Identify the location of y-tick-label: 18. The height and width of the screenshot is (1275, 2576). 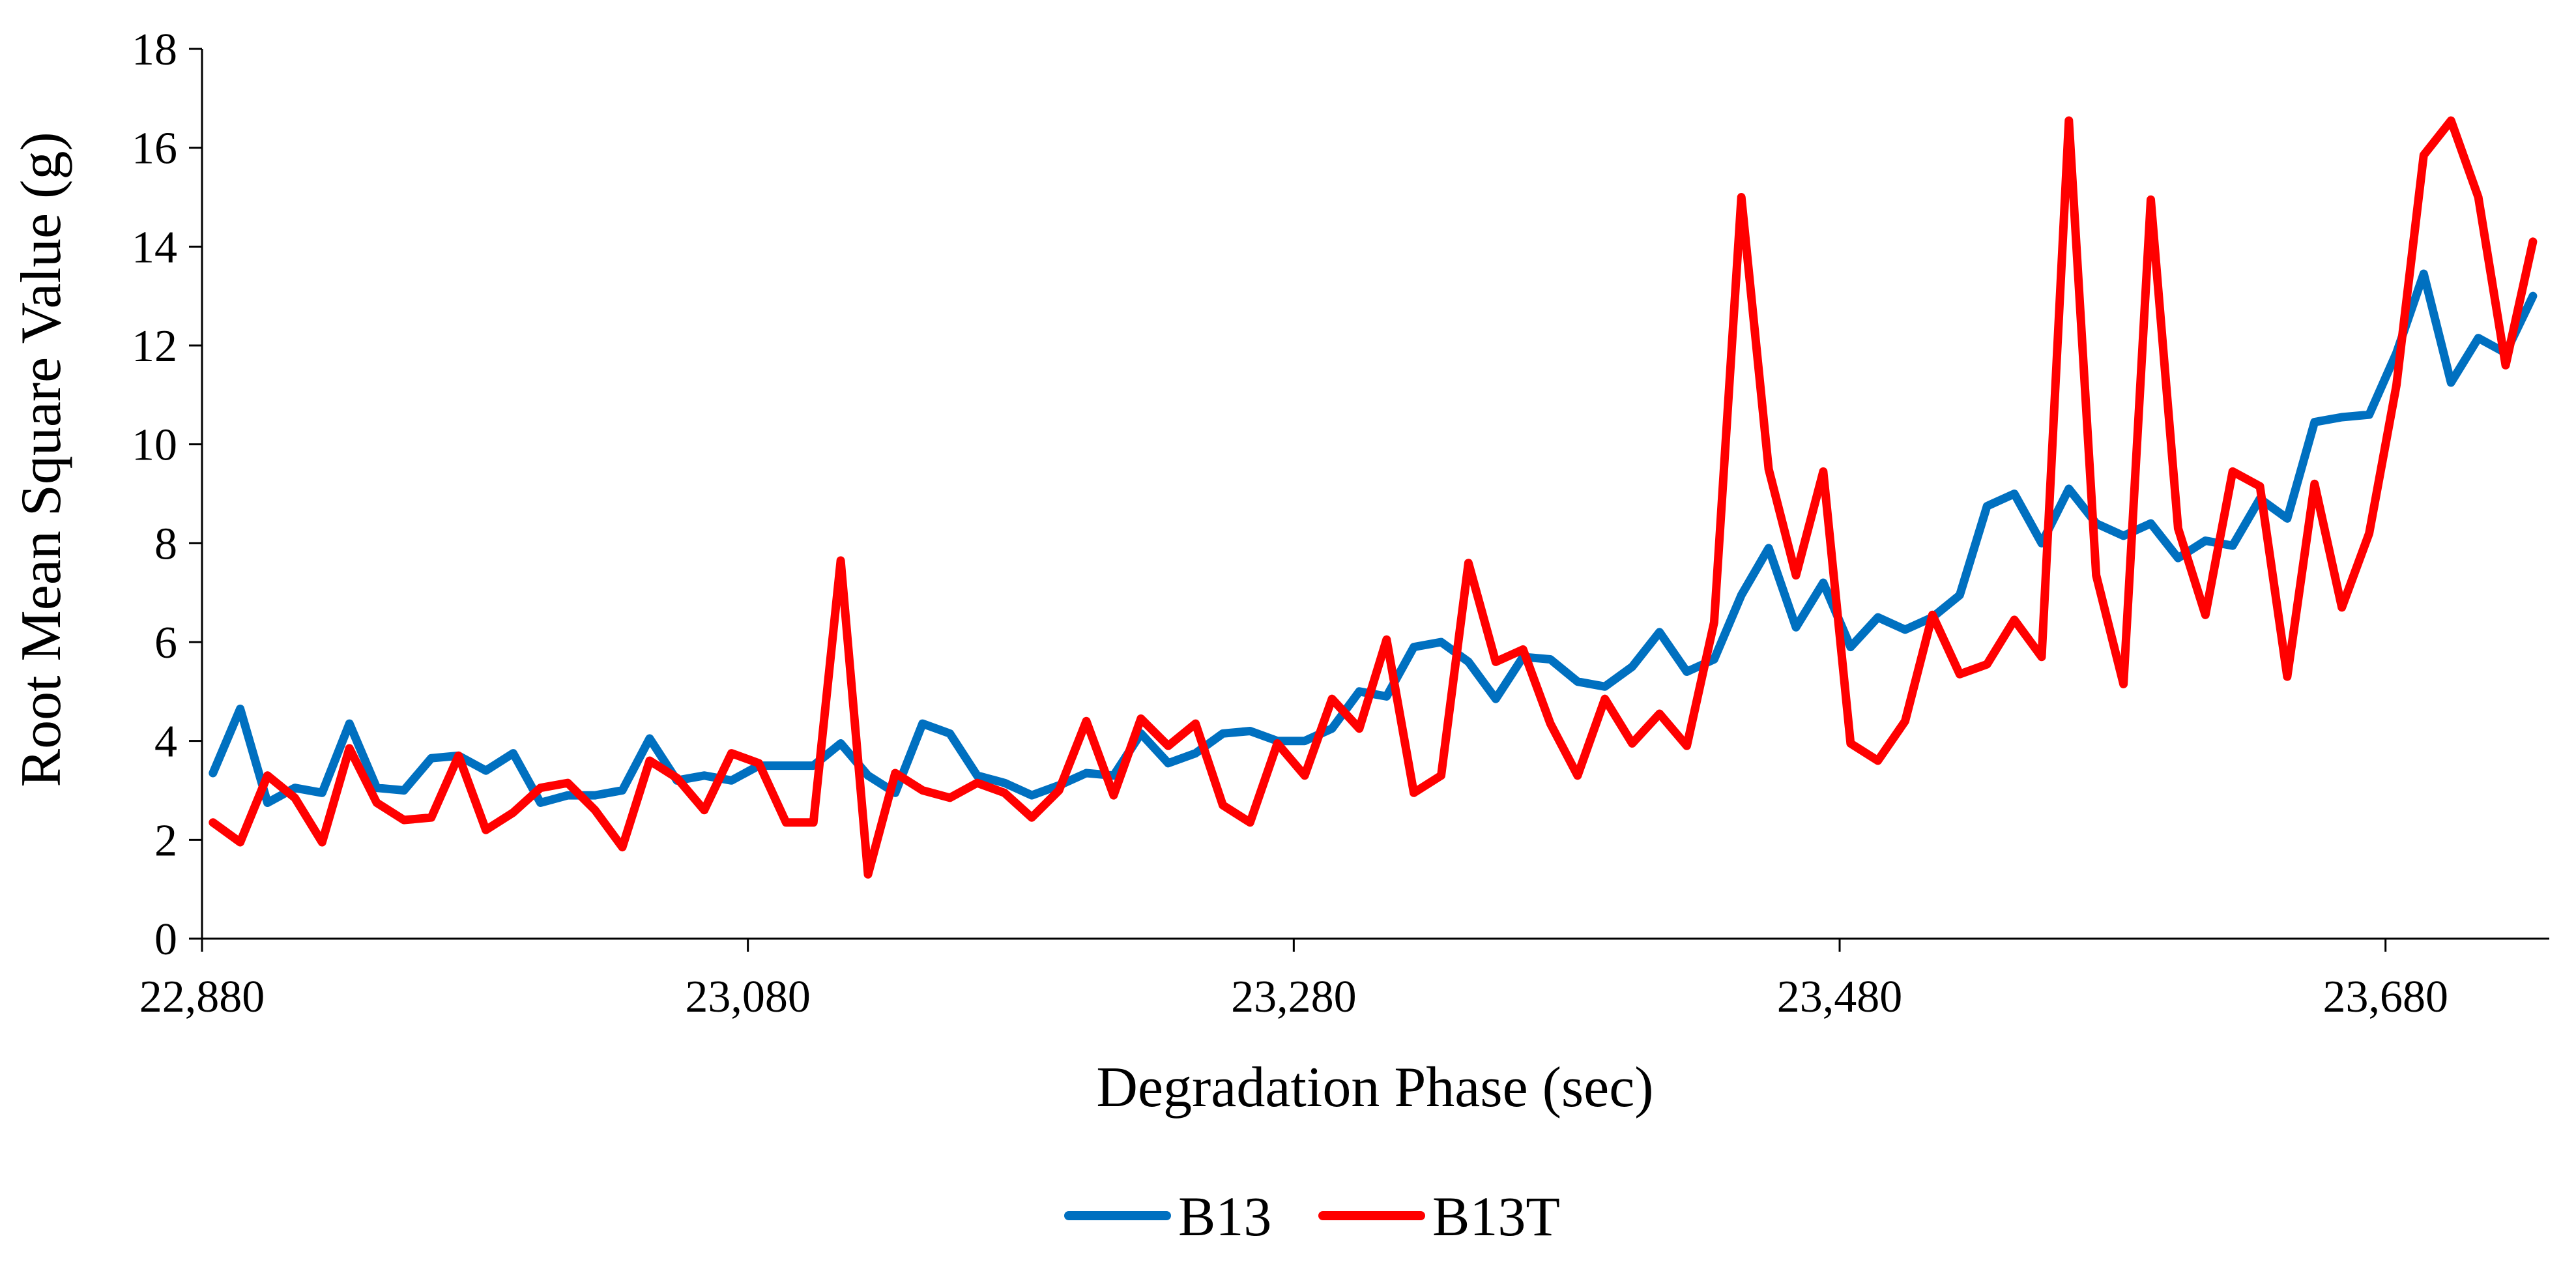
(154, 50).